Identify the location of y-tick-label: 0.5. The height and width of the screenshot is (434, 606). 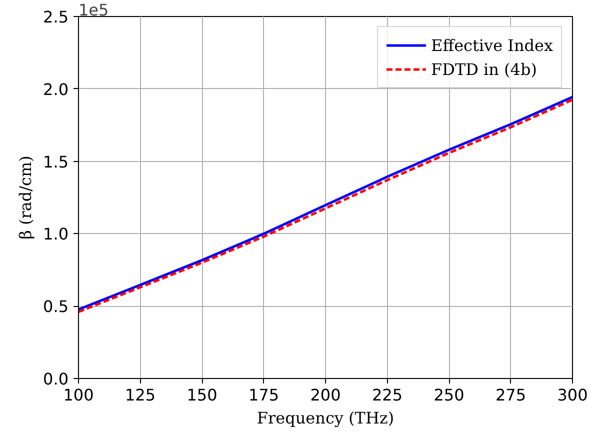
(56, 306).